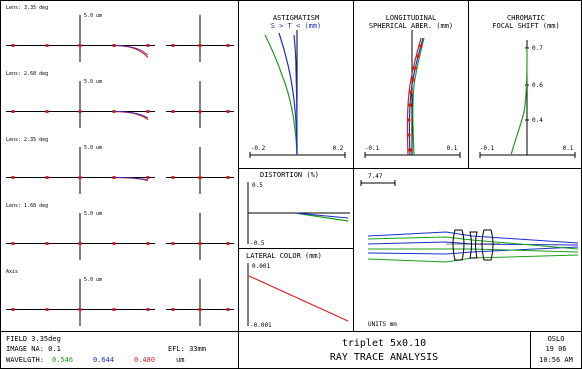 The image size is (582, 369). What do you see at coordinates (120, 99) in the screenshot?
I see `fan-row-2: Lens: 2.68 deg 5.0 um` at bounding box center [120, 99].